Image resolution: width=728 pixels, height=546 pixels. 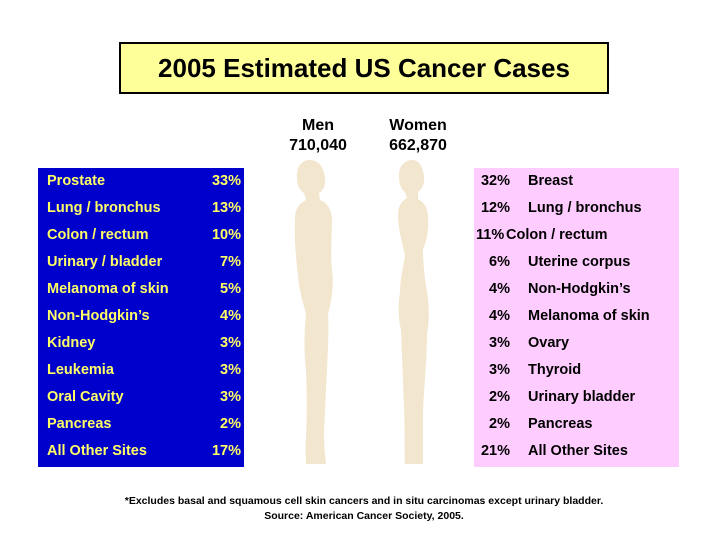 What do you see at coordinates (76, 181) in the screenshot?
I see `men-site-name: Prostate` at bounding box center [76, 181].